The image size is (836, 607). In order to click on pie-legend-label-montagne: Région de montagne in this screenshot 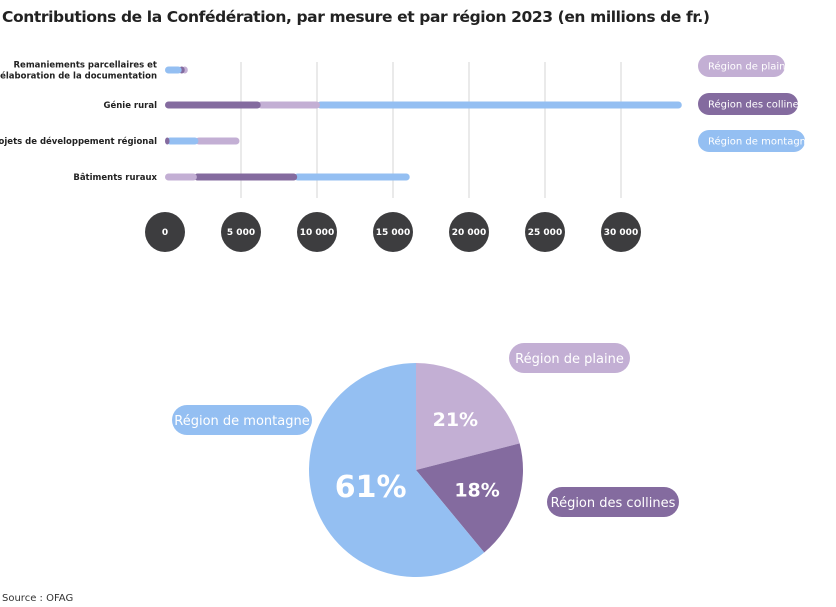, I will do `click(241, 421)`.